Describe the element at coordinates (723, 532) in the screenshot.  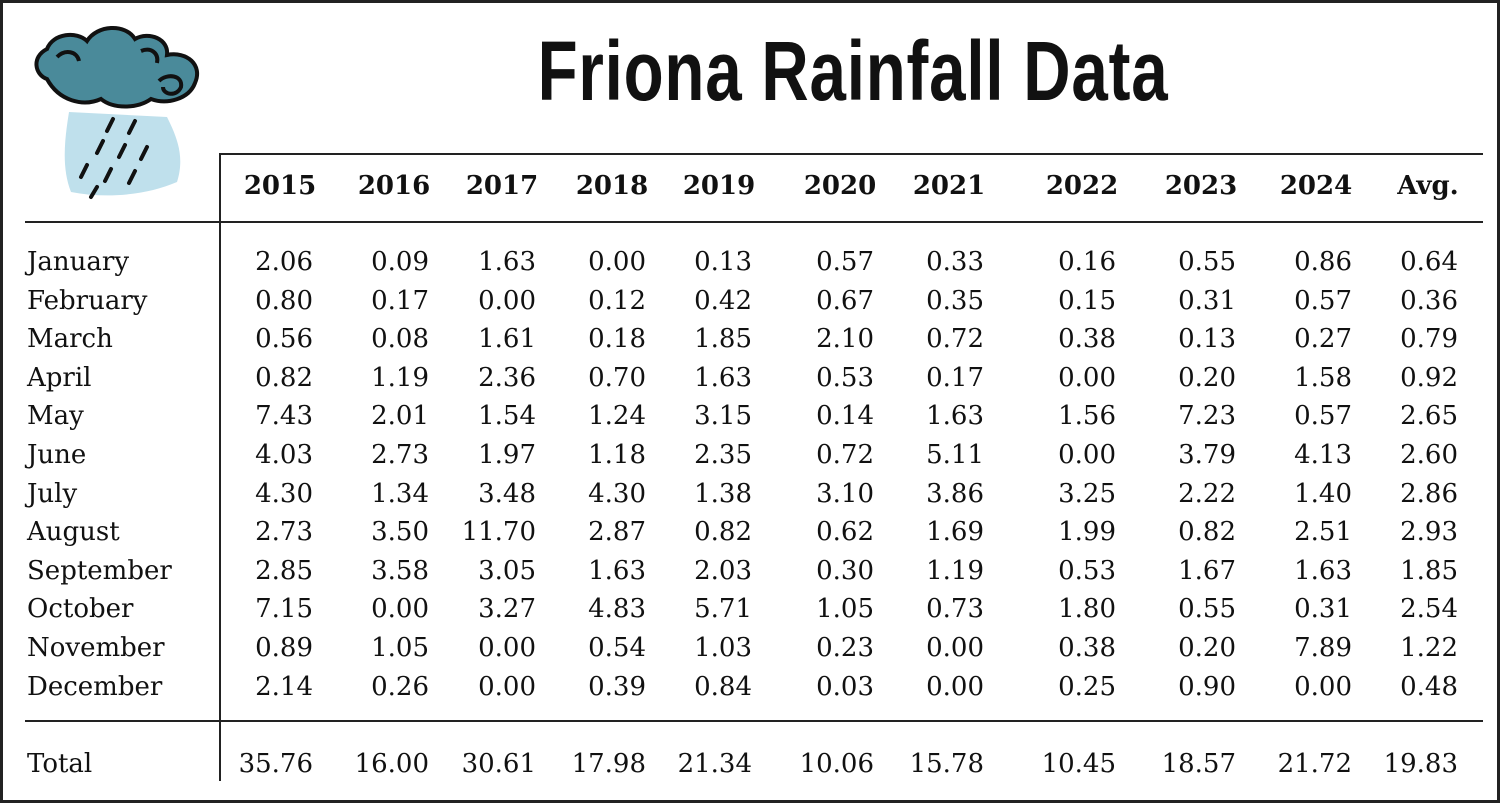
I see `data-cell: 0.82` at that location.